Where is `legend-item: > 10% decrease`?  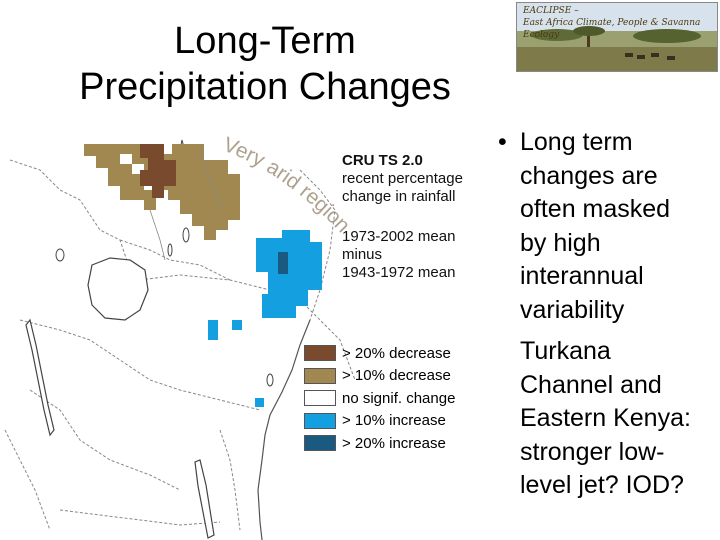
legend-item: > 10% decrease is located at coordinates (379, 376).